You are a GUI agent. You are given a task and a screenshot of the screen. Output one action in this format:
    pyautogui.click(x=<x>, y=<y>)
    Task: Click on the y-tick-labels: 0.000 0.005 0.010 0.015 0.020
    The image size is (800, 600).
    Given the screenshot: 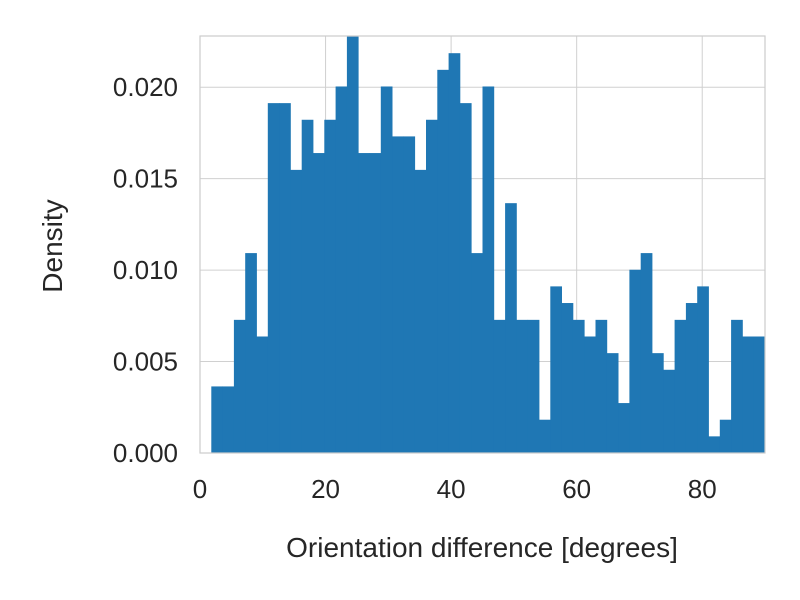 What is the action you would take?
    pyautogui.click(x=145, y=270)
    